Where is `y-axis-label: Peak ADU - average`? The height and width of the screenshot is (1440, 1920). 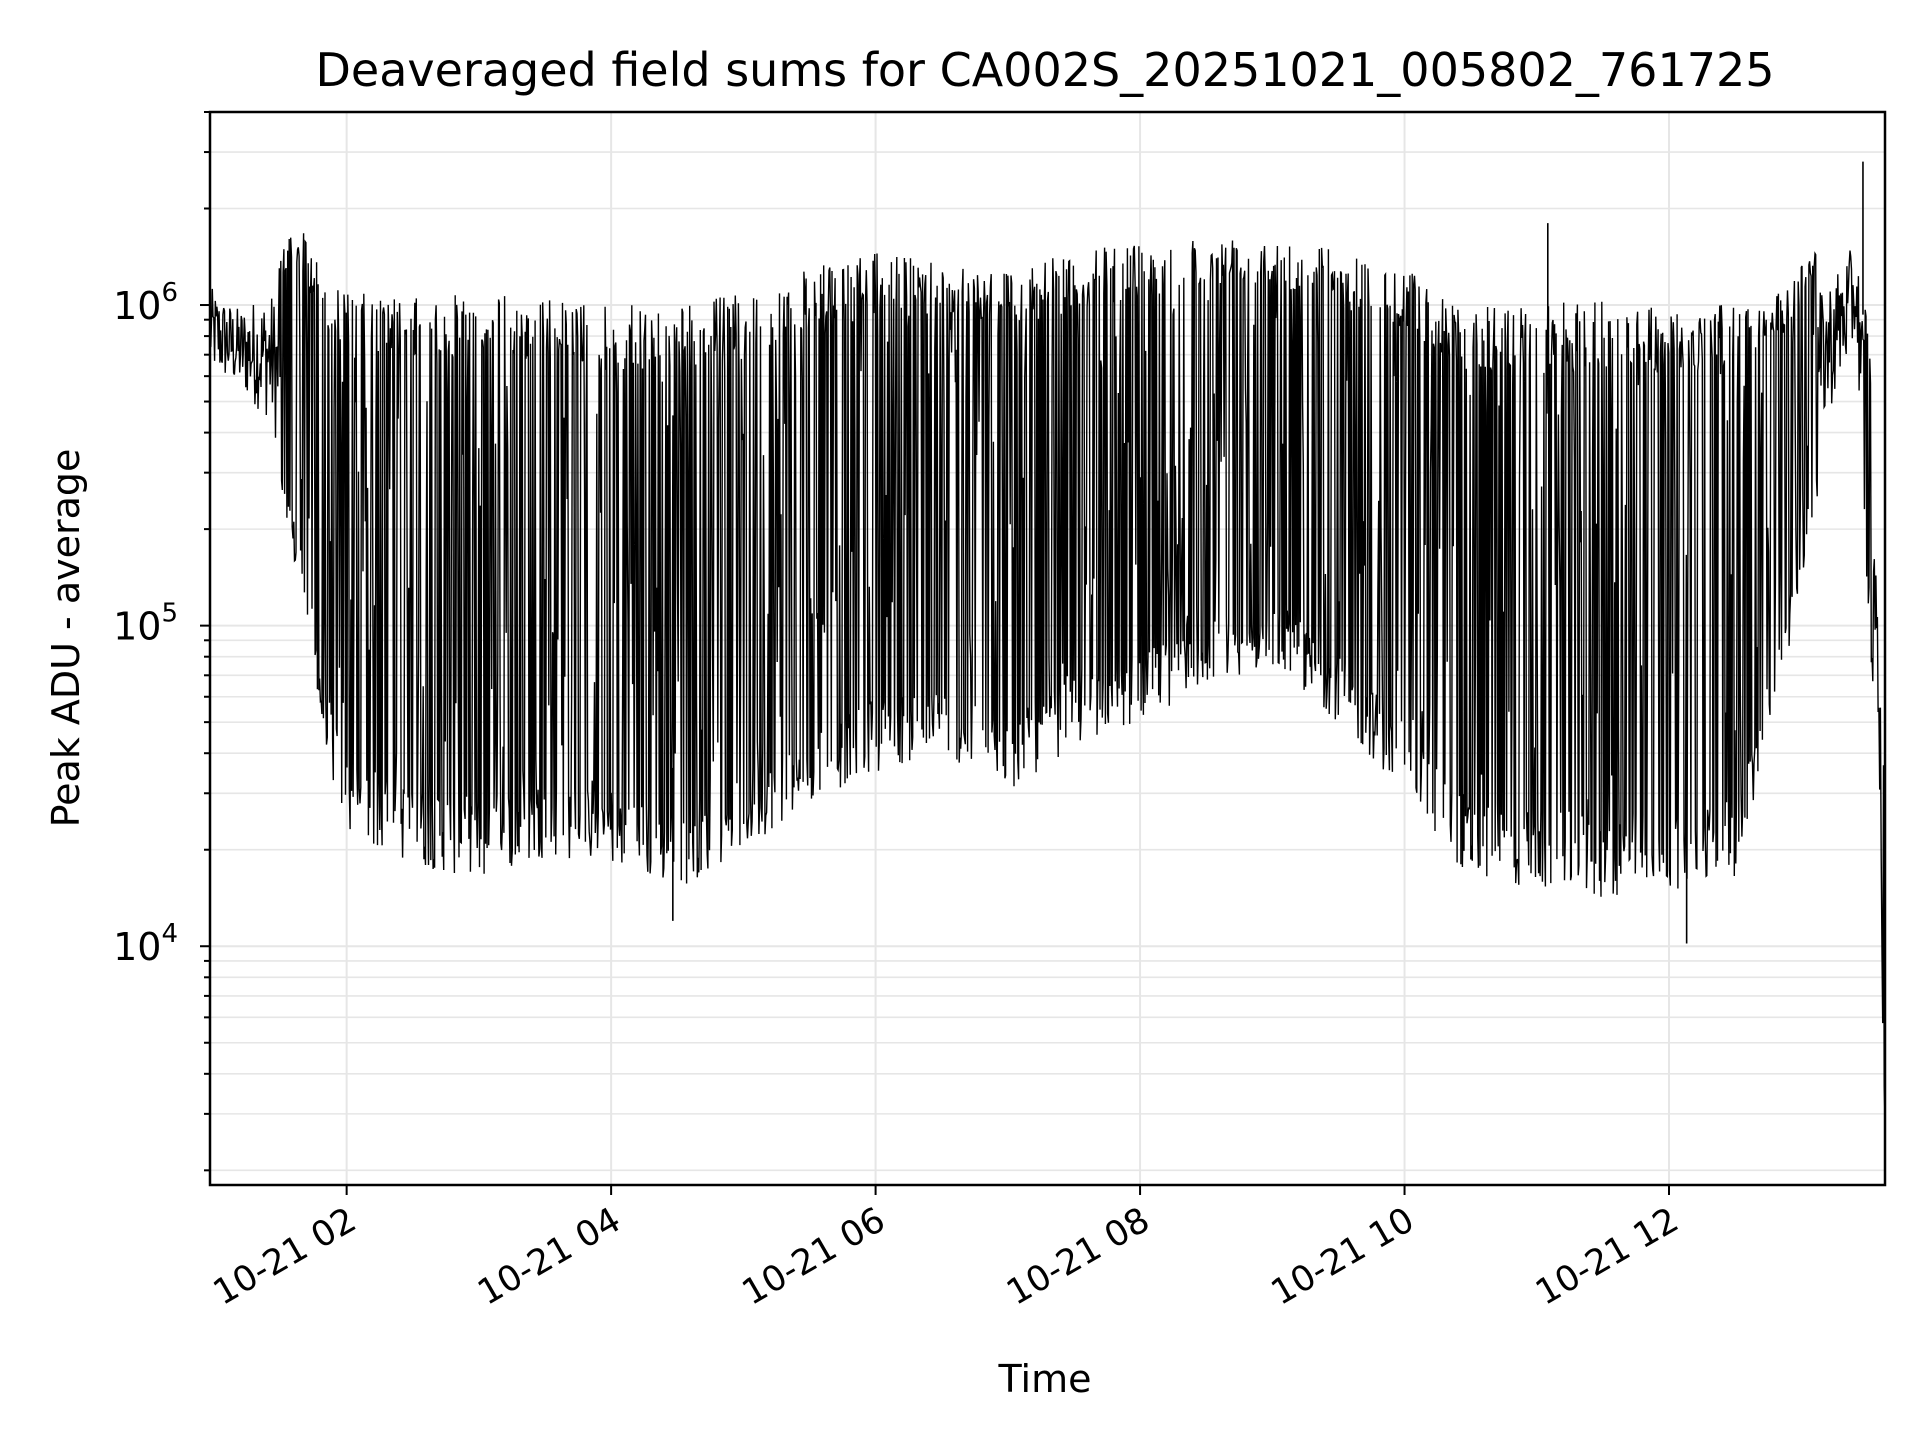 y-axis-label: Peak ADU - average is located at coordinates (66, 638).